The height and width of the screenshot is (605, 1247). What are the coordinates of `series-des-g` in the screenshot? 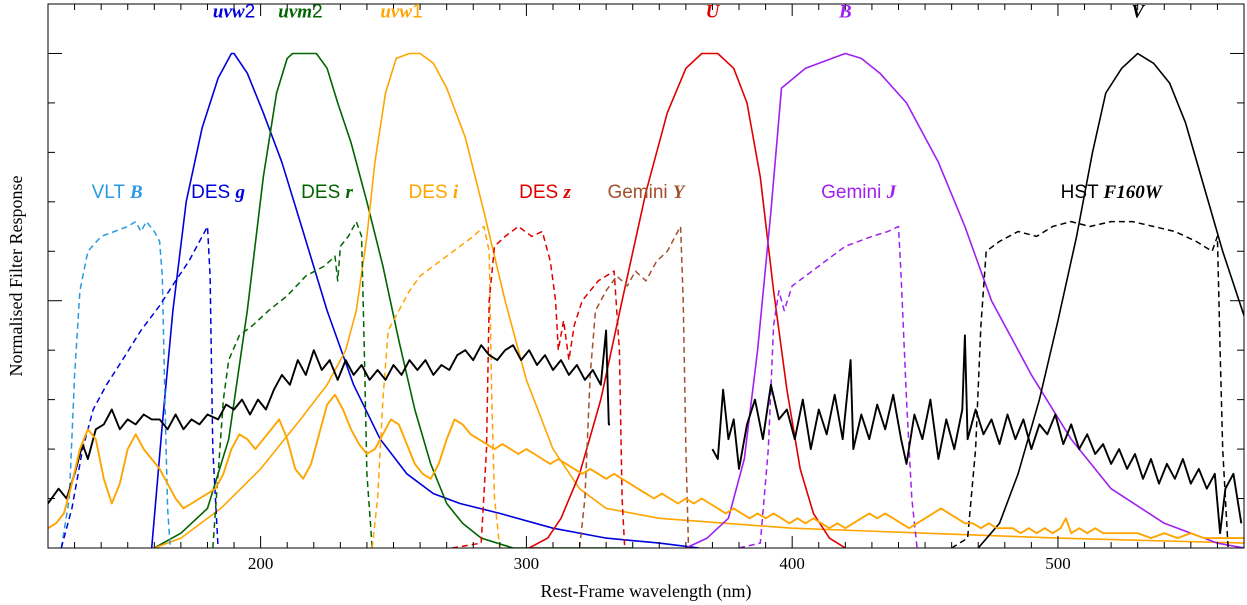 It's located at (139, 388).